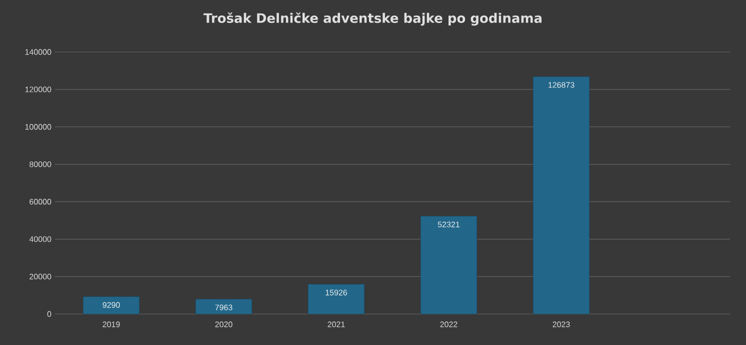 Image resolution: width=746 pixels, height=345 pixels. Describe the element at coordinates (561, 85) in the screenshot. I see `data-label: 126873` at that location.